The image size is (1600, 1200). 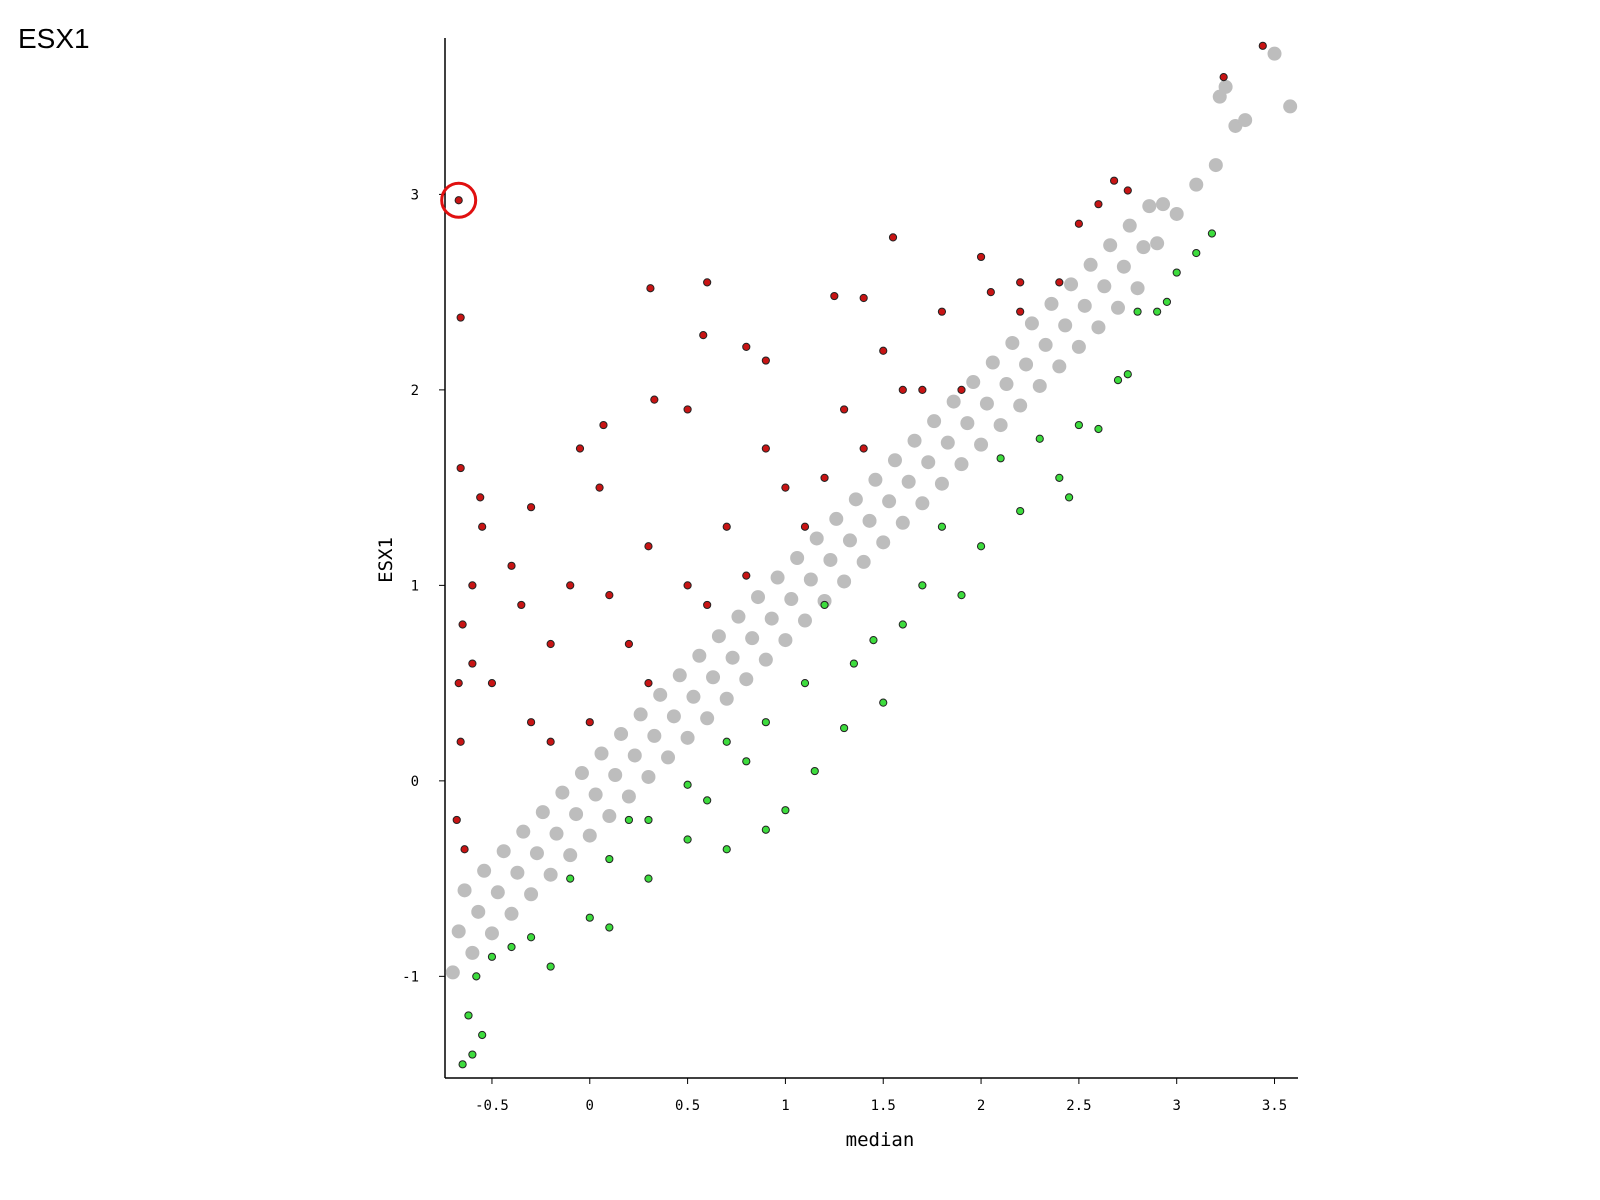 What do you see at coordinates (687, 1106) in the screenshot?
I see `x-tick-label: 0.5` at bounding box center [687, 1106].